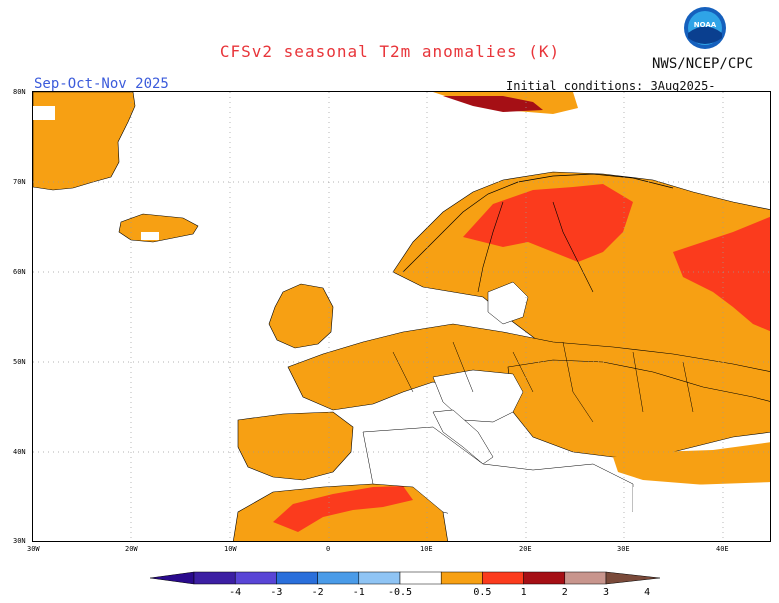  I want to click on lat-label-50n: 50N, so click(19, 362).